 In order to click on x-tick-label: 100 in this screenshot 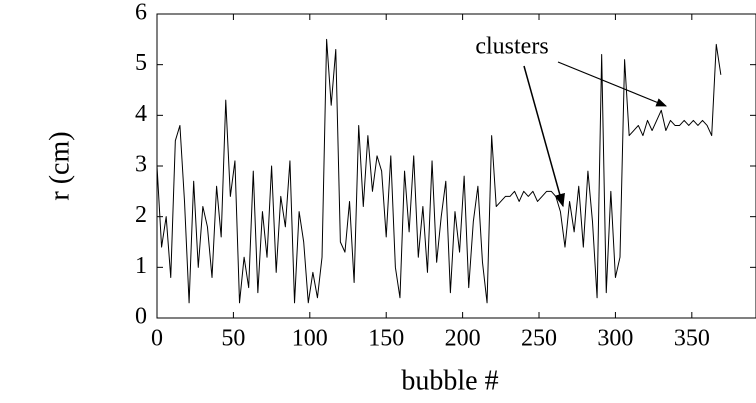, I will do `click(310, 339)`.